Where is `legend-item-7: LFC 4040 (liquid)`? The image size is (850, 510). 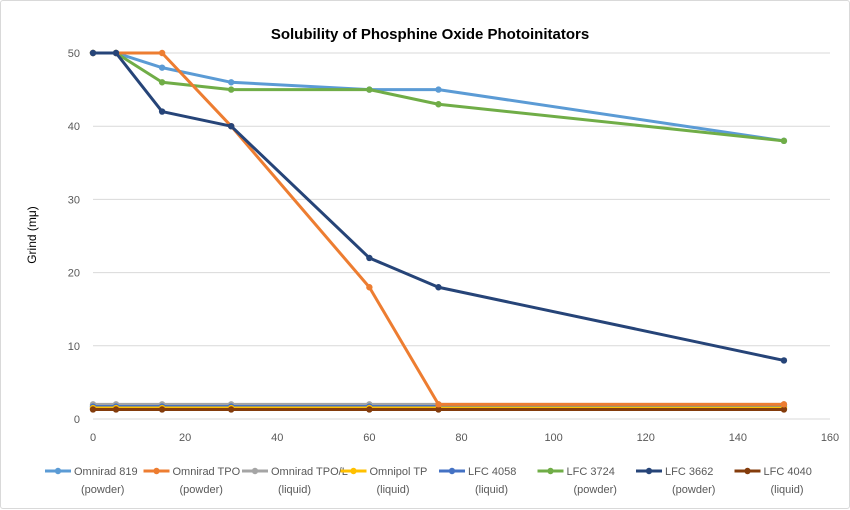
legend-item-7: LFC 4040 (liquid) is located at coordinates (773, 481).